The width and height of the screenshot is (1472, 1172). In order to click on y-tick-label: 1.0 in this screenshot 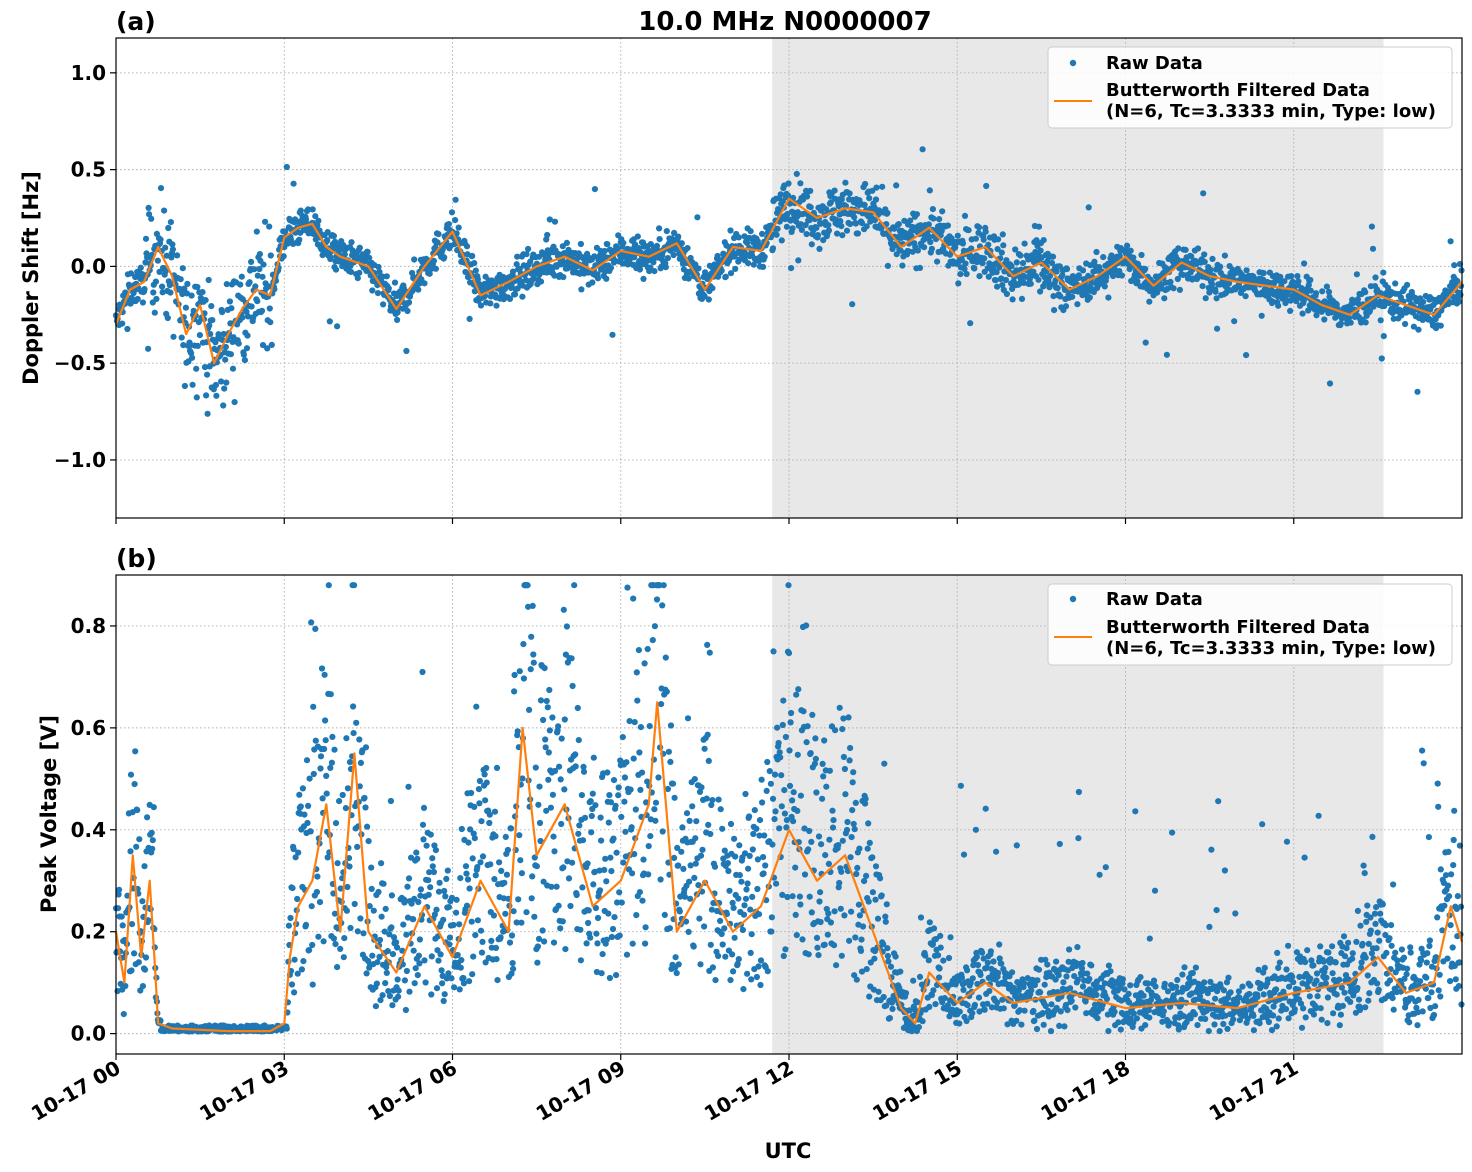, I will do `click(88, 73)`.